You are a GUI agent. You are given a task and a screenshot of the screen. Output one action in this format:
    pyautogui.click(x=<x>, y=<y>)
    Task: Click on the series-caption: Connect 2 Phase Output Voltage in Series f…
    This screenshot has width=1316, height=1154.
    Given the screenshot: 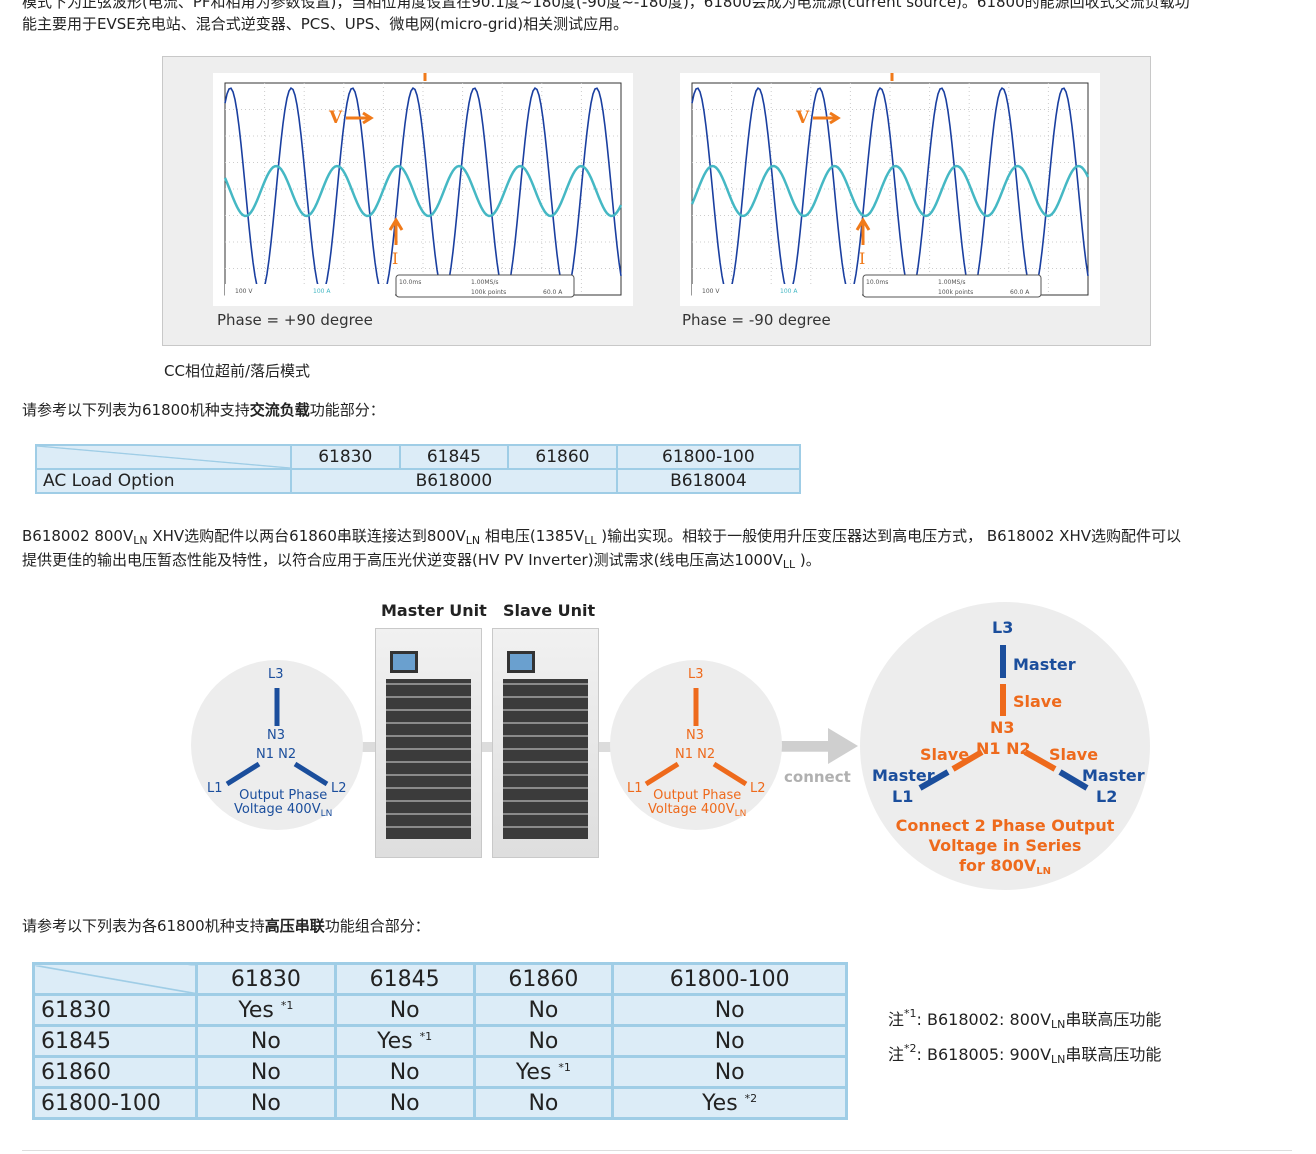 What is the action you would take?
    pyautogui.click(x=1005, y=846)
    